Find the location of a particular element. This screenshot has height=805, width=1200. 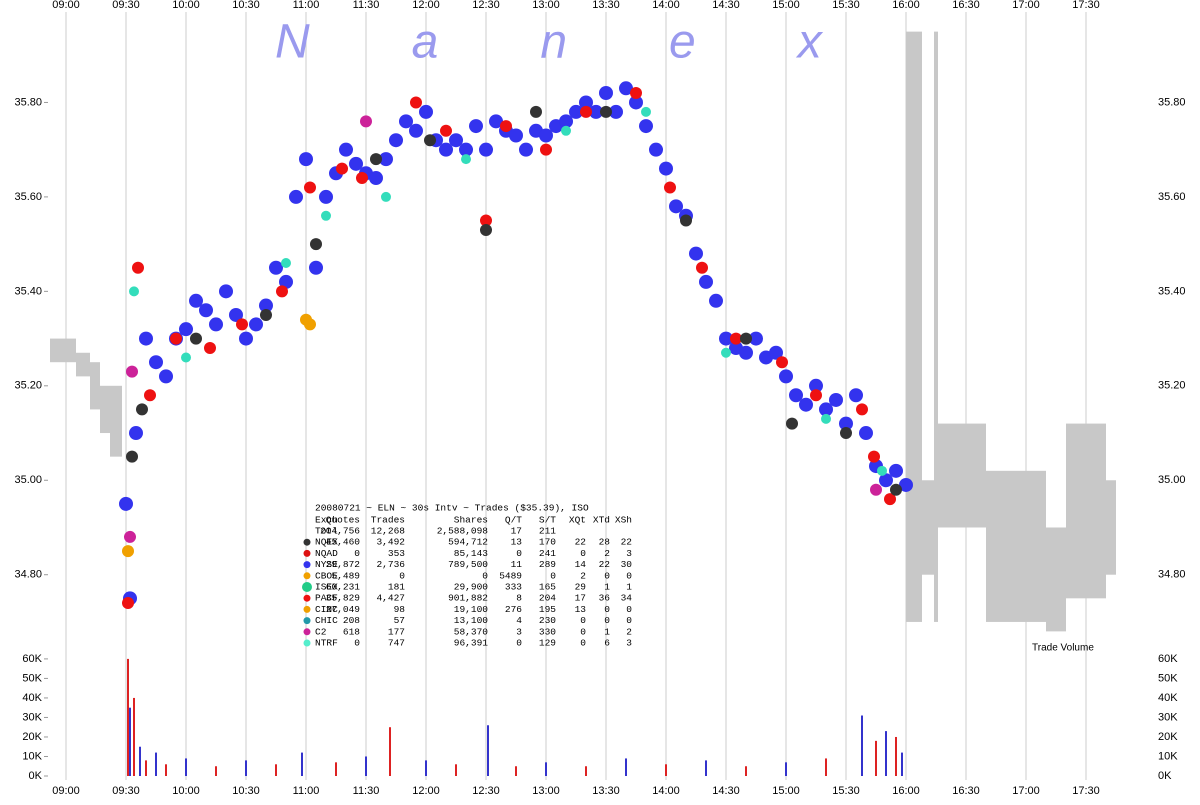

table-cell: C2 is located at coordinates (321, 631).